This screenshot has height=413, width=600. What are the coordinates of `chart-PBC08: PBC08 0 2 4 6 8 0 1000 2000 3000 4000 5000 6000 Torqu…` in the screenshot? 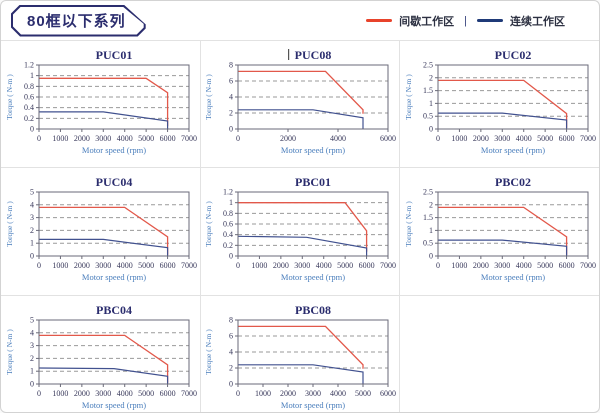 It's located at (300, 356).